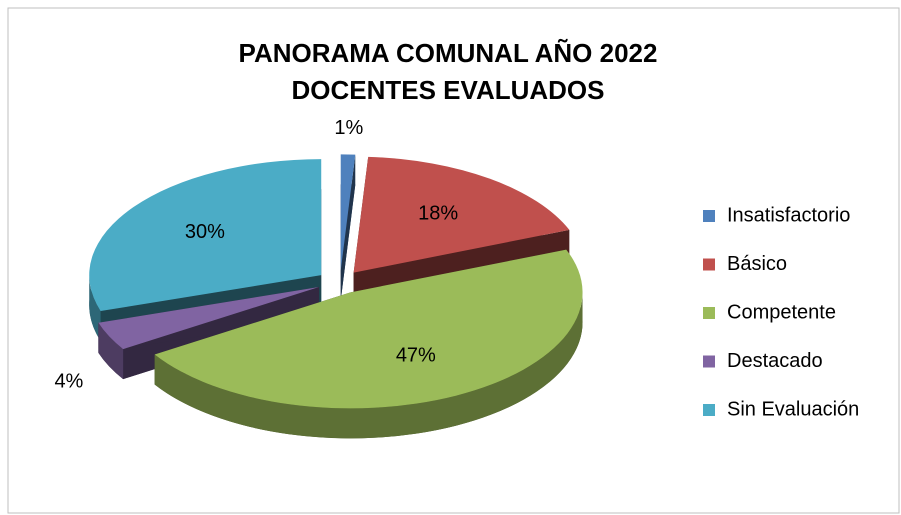 This screenshot has height=515, width=901. I want to click on data-label: 4%, so click(68, 382).